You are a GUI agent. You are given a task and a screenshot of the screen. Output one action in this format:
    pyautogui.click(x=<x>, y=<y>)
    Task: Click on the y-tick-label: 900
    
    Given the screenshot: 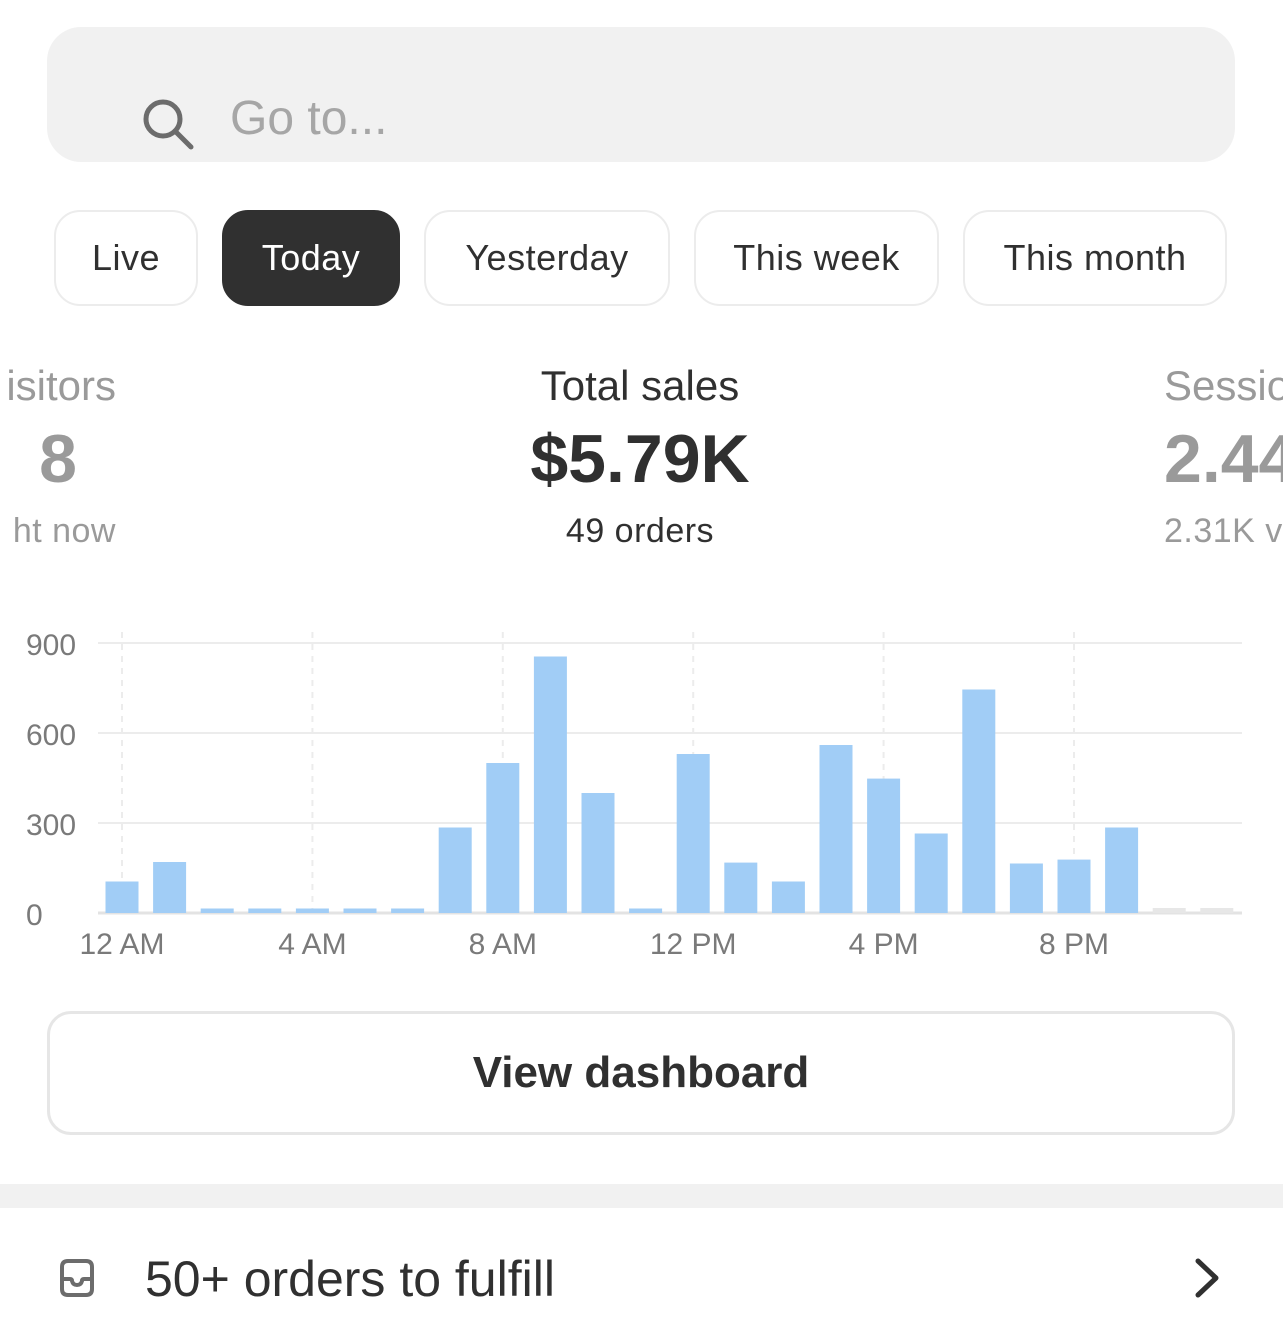 What is the action you would take?
    pyautogui.click(x=51, y=645)
    